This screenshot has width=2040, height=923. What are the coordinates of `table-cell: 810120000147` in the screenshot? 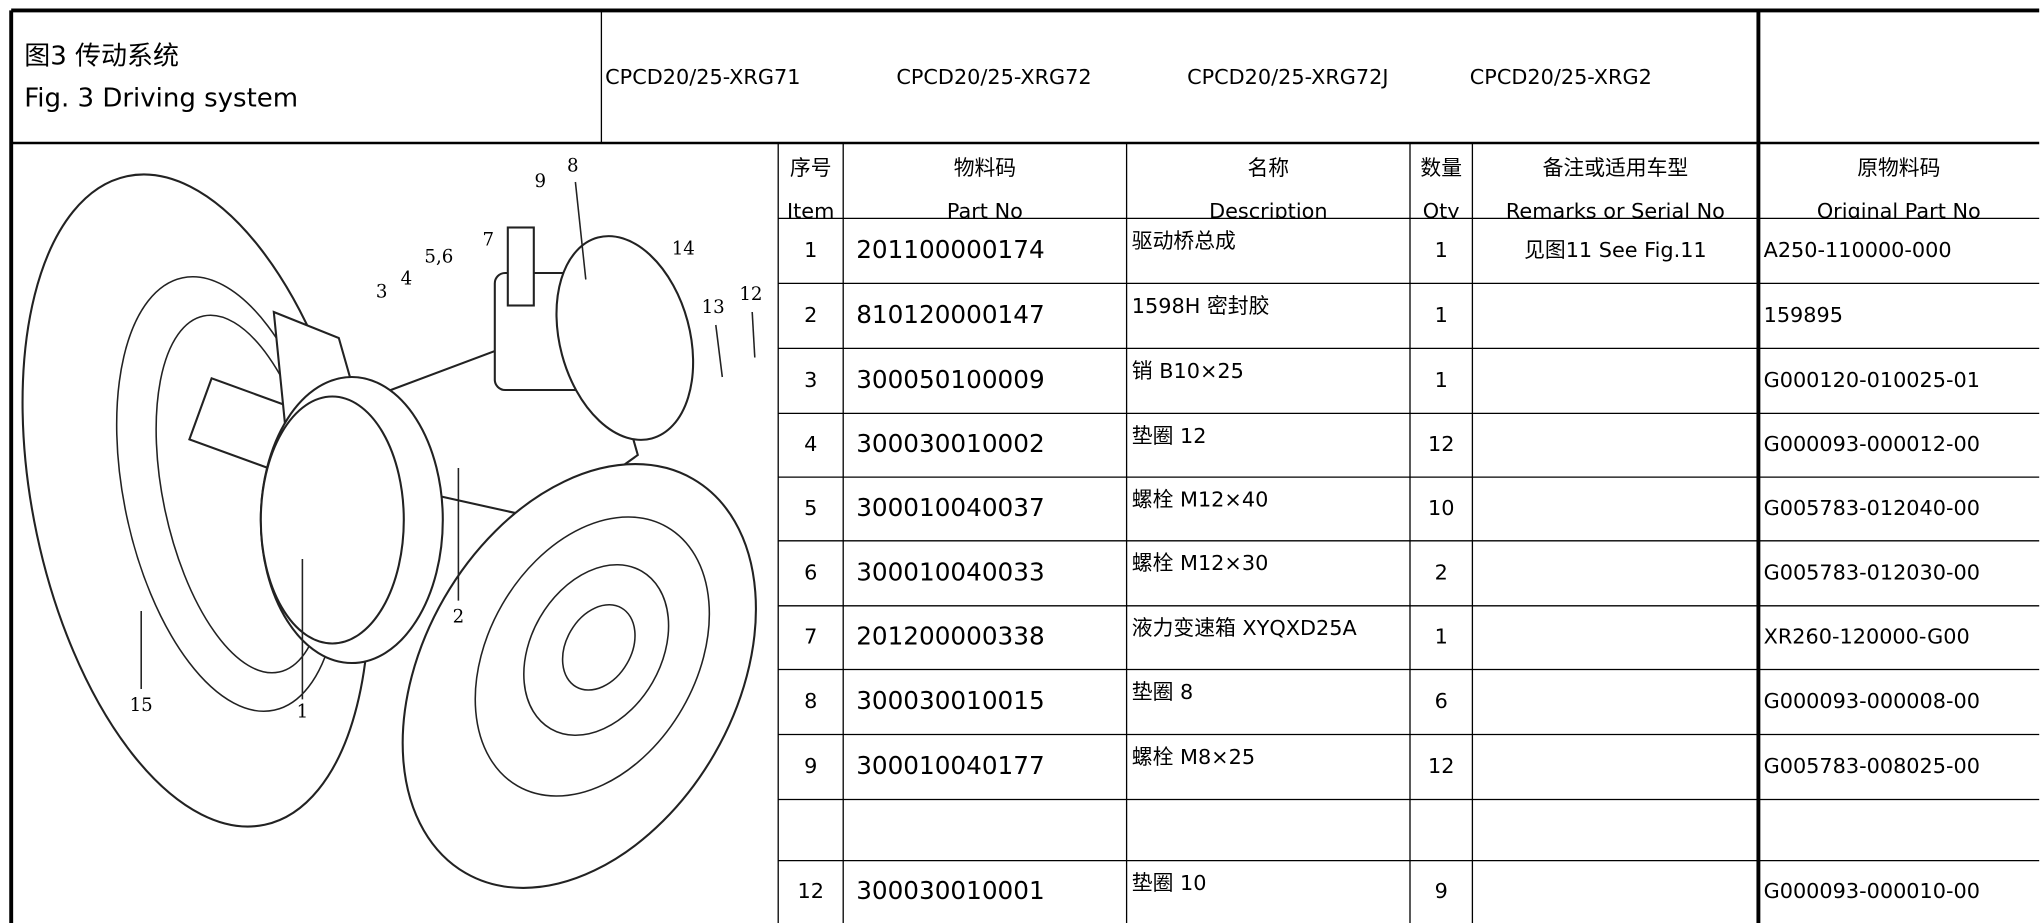 It's located at (950, 314).